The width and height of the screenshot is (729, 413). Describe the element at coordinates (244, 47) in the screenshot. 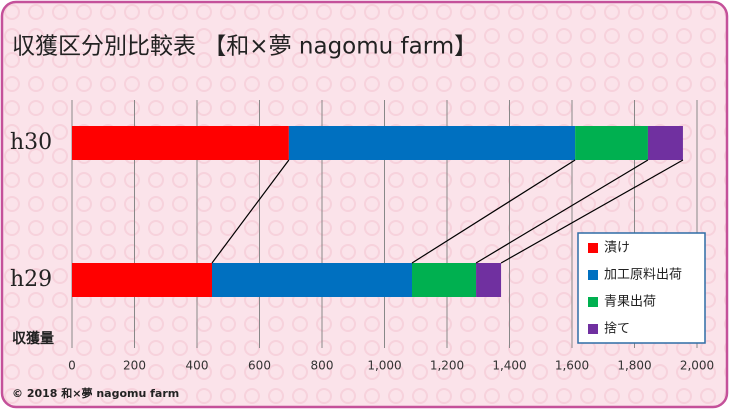

I see `chart-title: 収獲区分別比較表 【和×夢 nagomu farm】` at that location.